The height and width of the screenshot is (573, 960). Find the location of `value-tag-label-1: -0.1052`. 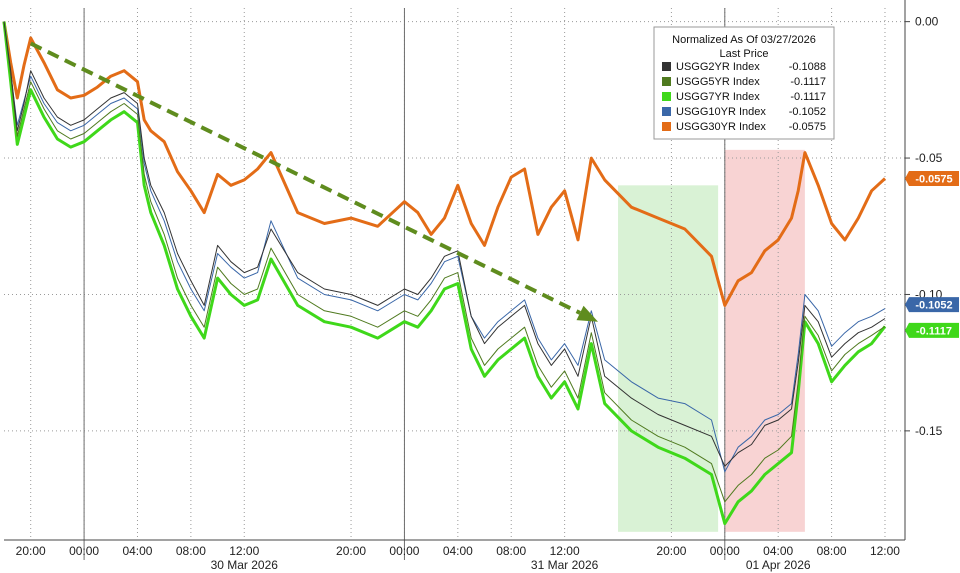

value-tag-label-1: -0.1052 is located at coordinates (933, 306).